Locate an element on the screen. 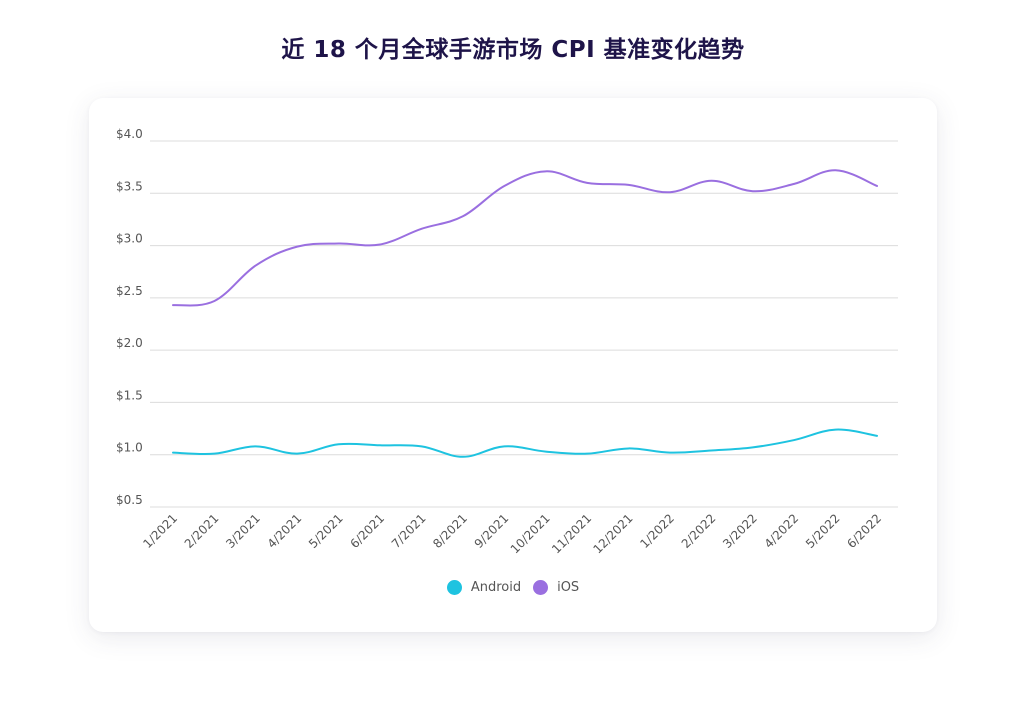 Image resolution: width=1026 pixels, height=725 pixels. x-tick-label: 7/2021 is located at coordinates (409, 531).